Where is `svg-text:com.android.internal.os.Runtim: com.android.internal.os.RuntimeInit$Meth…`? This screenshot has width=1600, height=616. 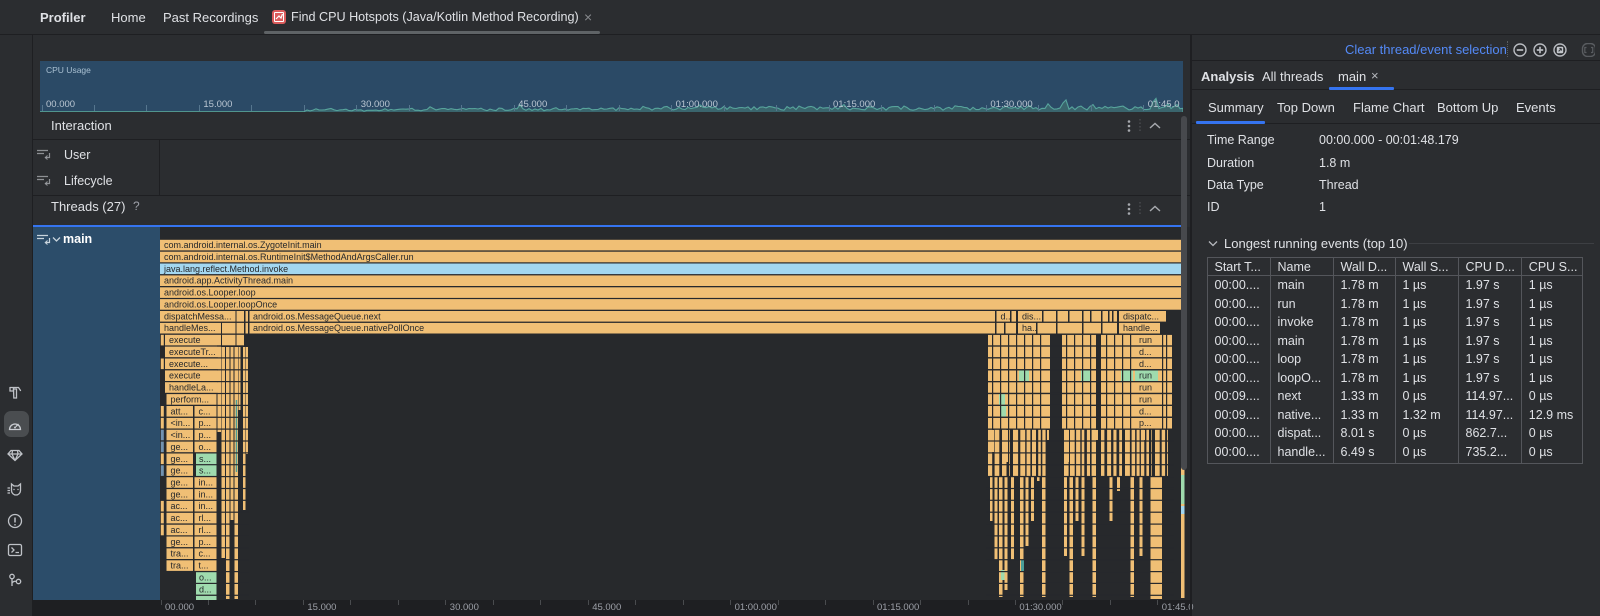
svg-text:com.android.internal.os.Runtim: com.android.internal.os.RuntimeInit$Meth… is located at coordinates (289, 257).